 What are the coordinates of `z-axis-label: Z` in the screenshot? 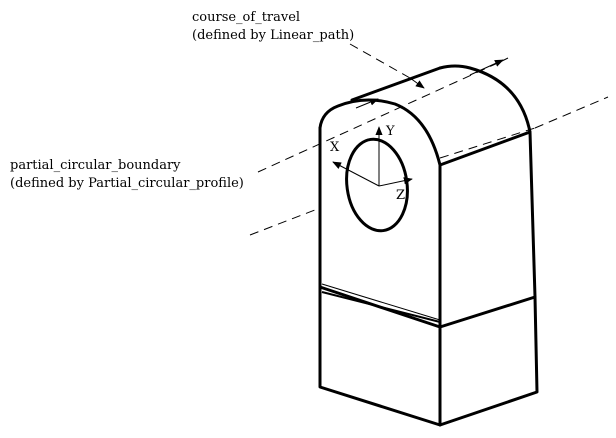 It's located at (400, 195).